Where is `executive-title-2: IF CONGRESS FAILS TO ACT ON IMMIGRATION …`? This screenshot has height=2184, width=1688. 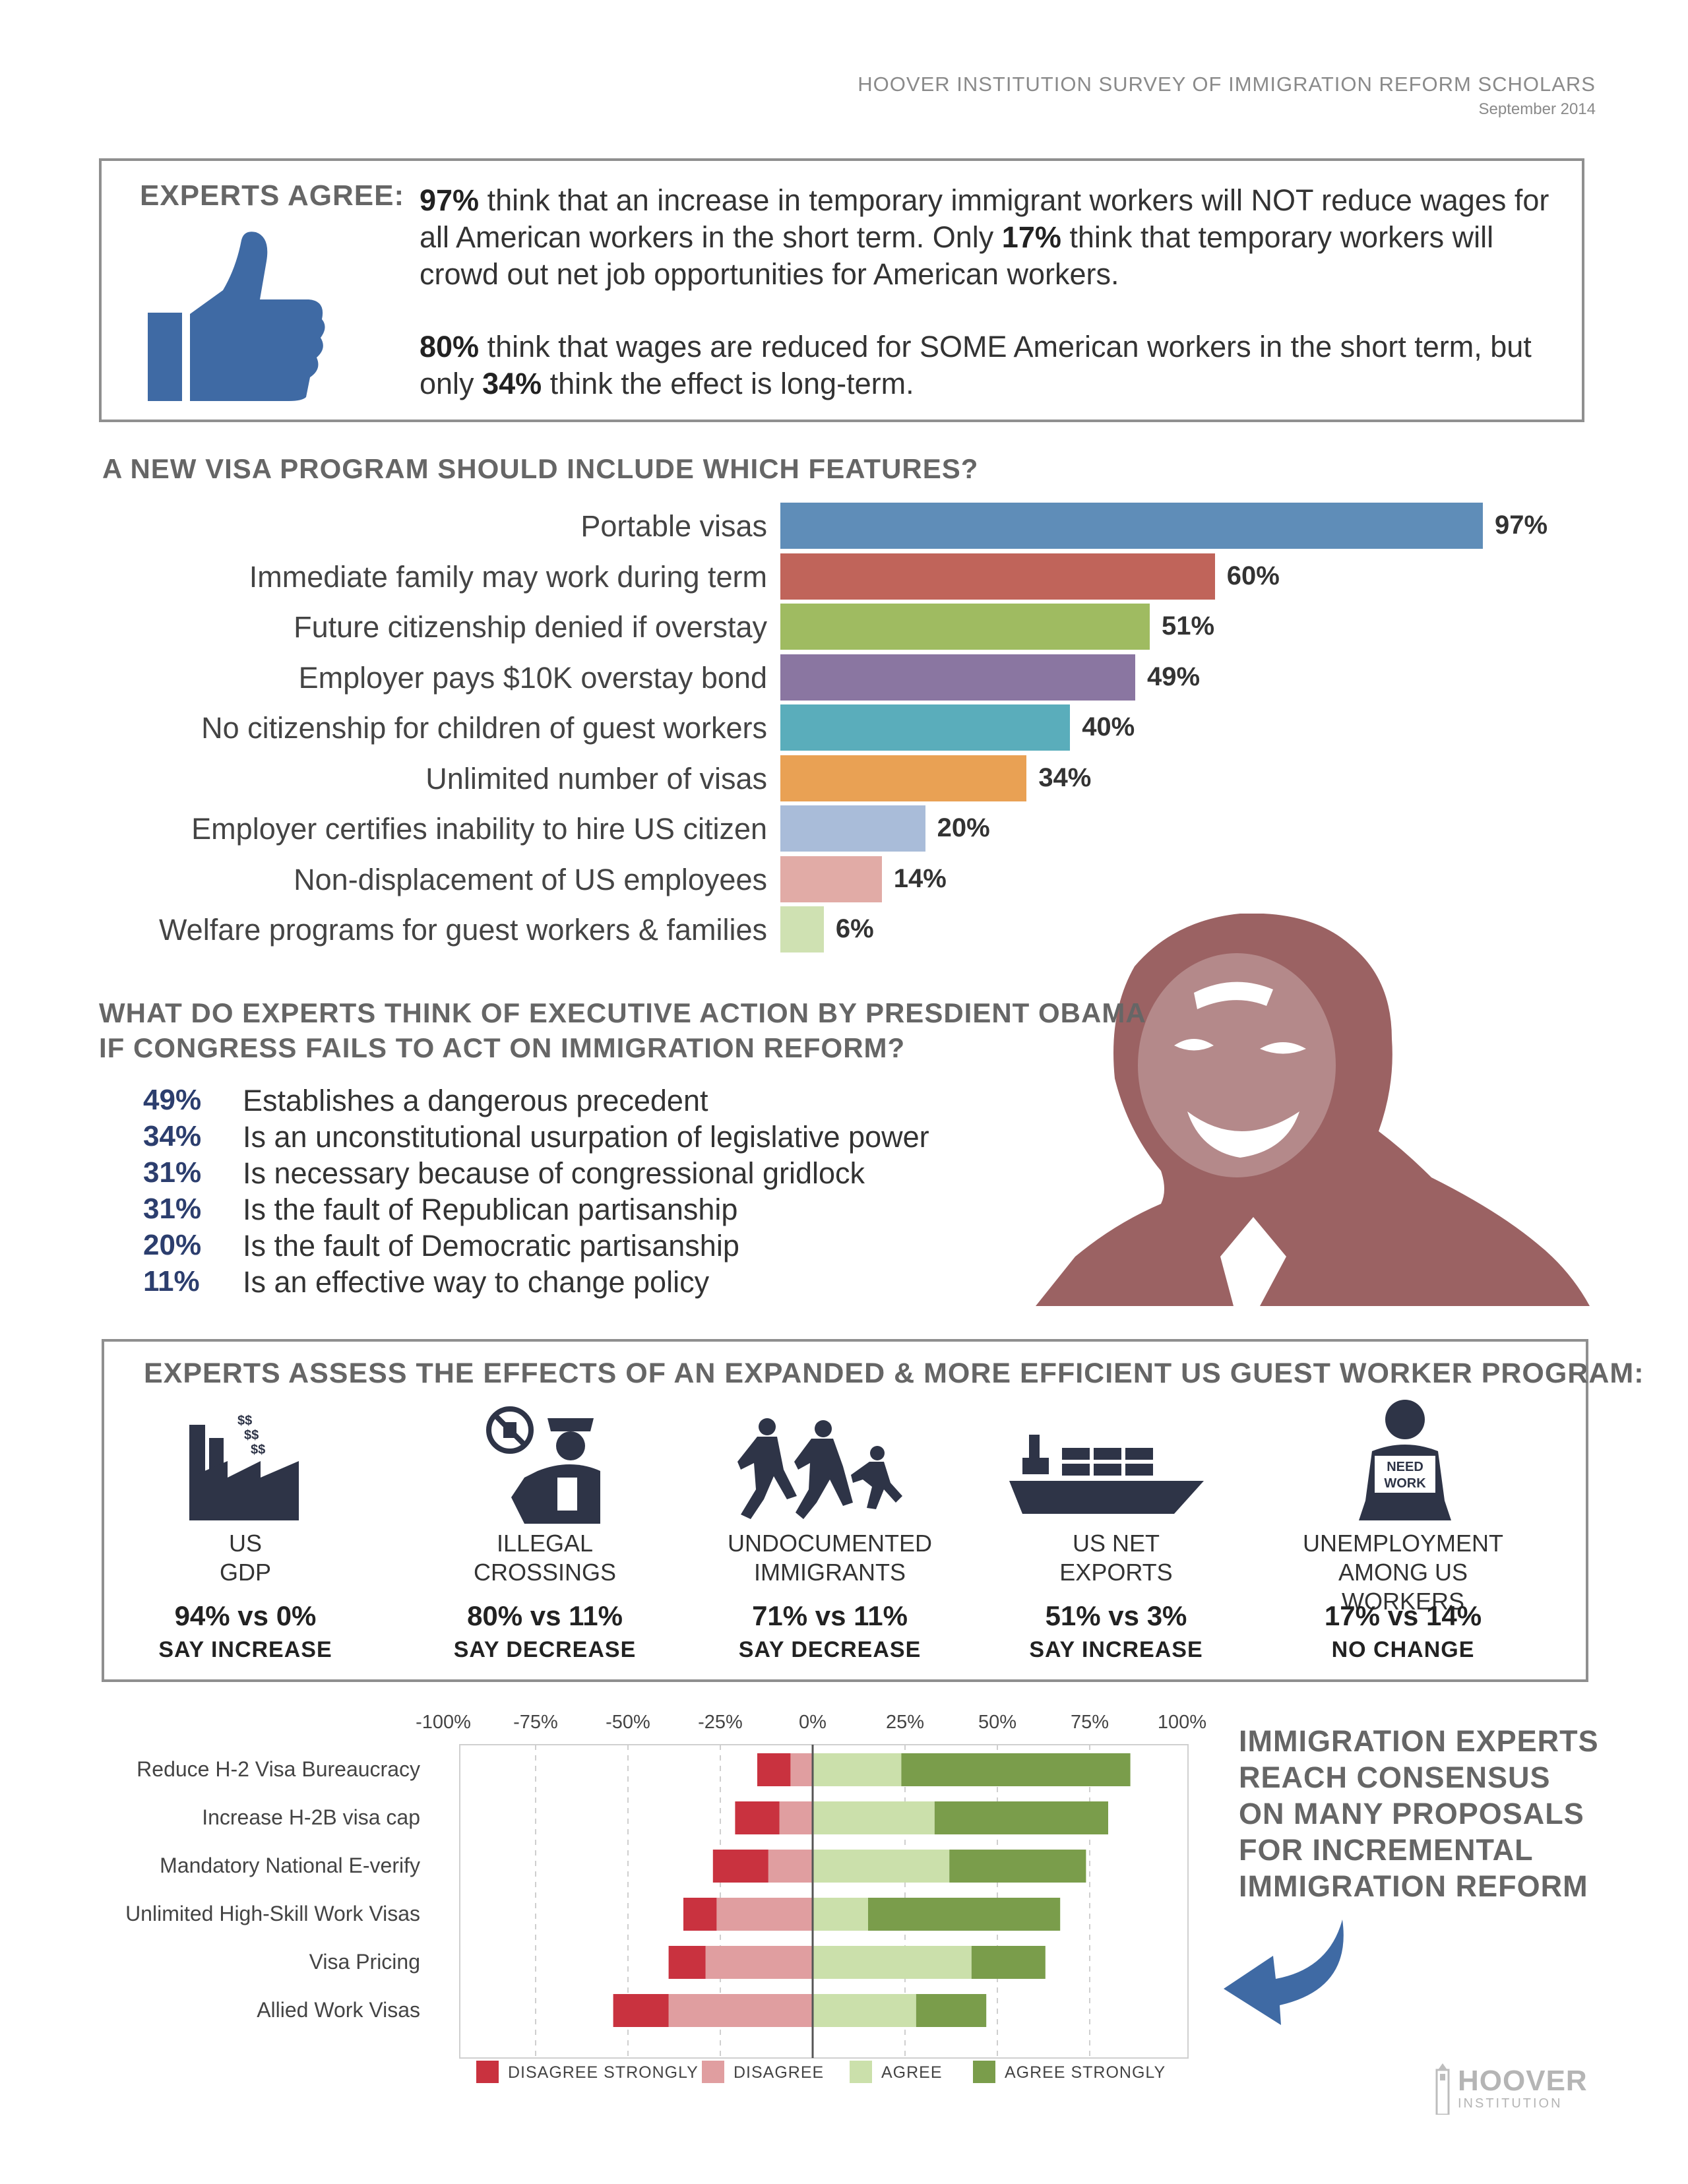 executive-title-2: IF CONGRESS FAILS TO ACT ON IMMIGRATION … is located at coordinates (503, 1047).